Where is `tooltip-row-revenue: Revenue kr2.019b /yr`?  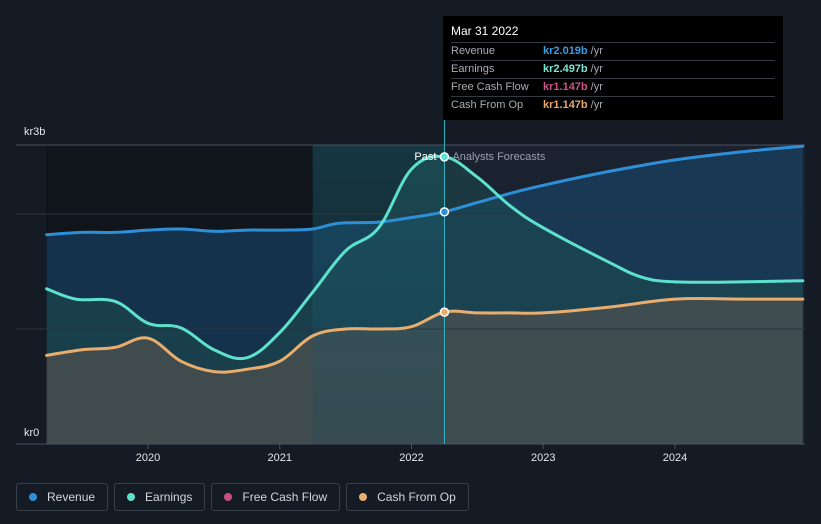 tooltip-row-revenue: Revenue kr2.019b /yr is located at coordinates (613, 51).